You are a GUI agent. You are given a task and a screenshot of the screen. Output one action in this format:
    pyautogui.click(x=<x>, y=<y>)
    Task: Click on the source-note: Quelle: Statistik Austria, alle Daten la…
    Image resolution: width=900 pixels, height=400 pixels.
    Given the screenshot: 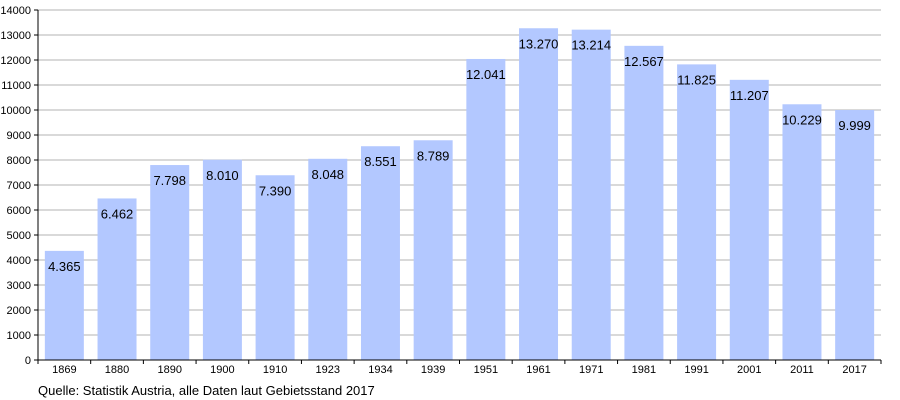 What is the action you would take?
    pyautogui.click(x=206, y=390)
    